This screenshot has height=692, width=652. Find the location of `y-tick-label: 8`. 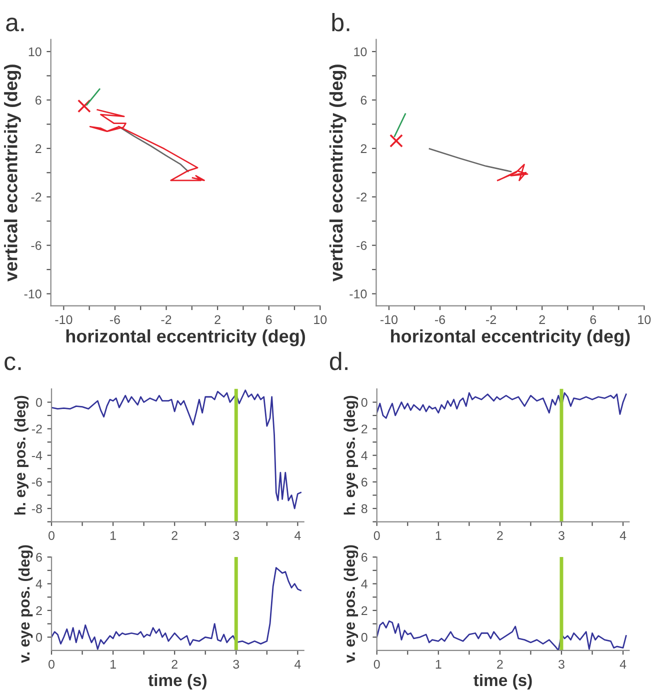

y-tick-label: 8 is located at coordinates (364, 509).